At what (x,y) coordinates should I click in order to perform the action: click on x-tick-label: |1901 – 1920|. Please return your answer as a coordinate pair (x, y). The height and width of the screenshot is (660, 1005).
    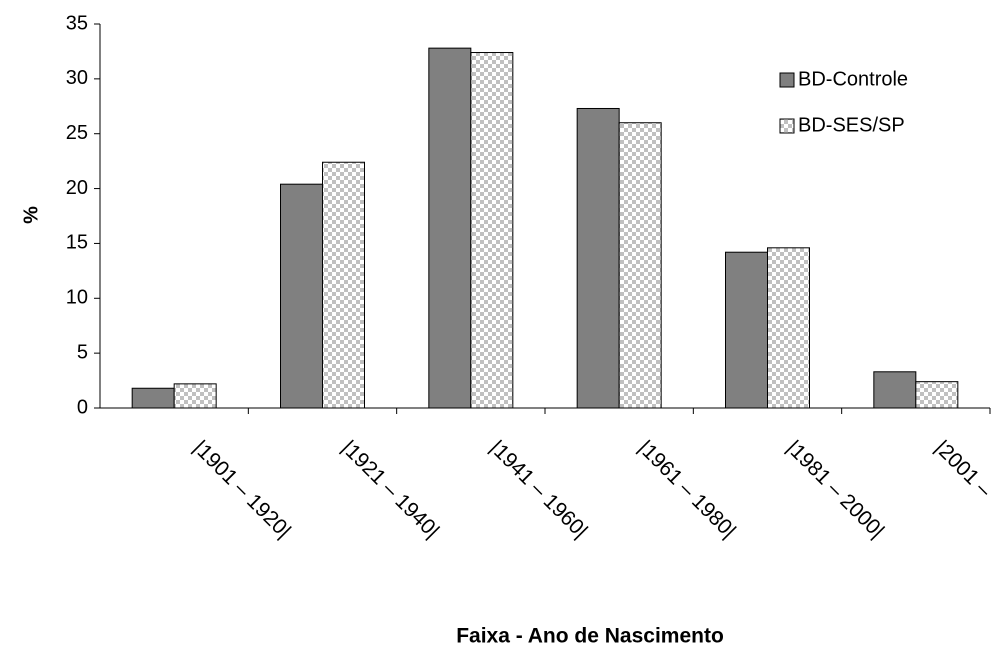
    Looking at the image, I should click on (242, 489).